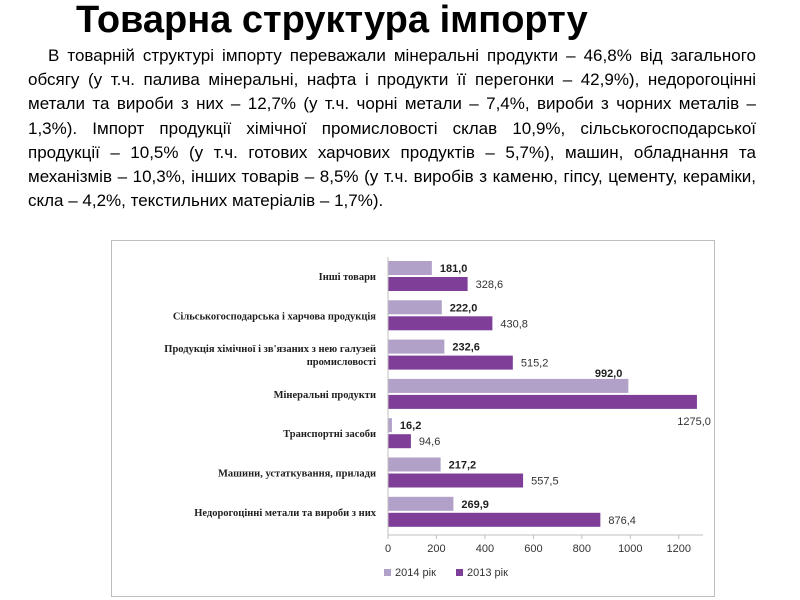 The image size is (800, 600). I want to click on x-tick-label: 1000, so click(630, 549).